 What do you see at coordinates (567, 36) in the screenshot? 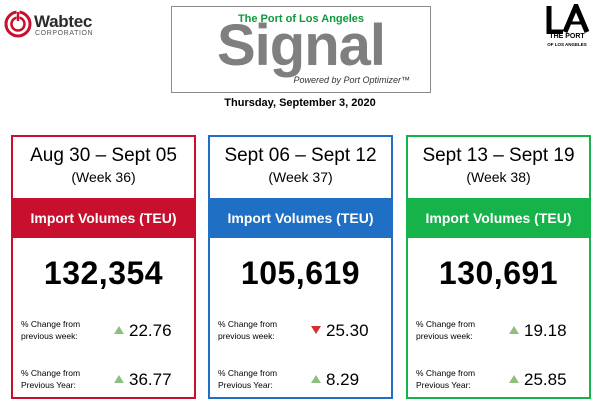
I see `la-logo-line1: THE PORT` at bounding box center [567, 36].